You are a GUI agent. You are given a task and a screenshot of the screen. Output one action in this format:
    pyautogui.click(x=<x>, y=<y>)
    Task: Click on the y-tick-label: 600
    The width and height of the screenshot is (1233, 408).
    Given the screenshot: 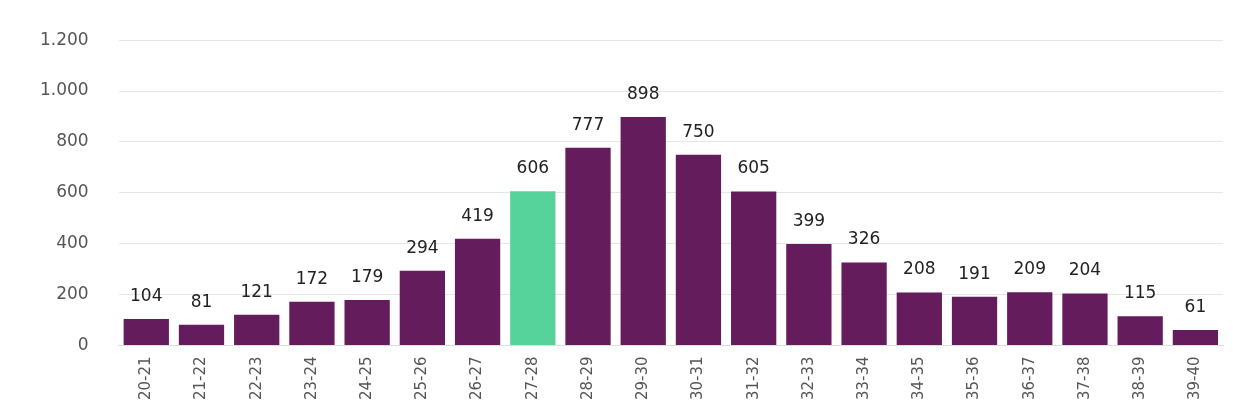 What is the action you would take?
    pyautogui.click(x=72, y=191)
    